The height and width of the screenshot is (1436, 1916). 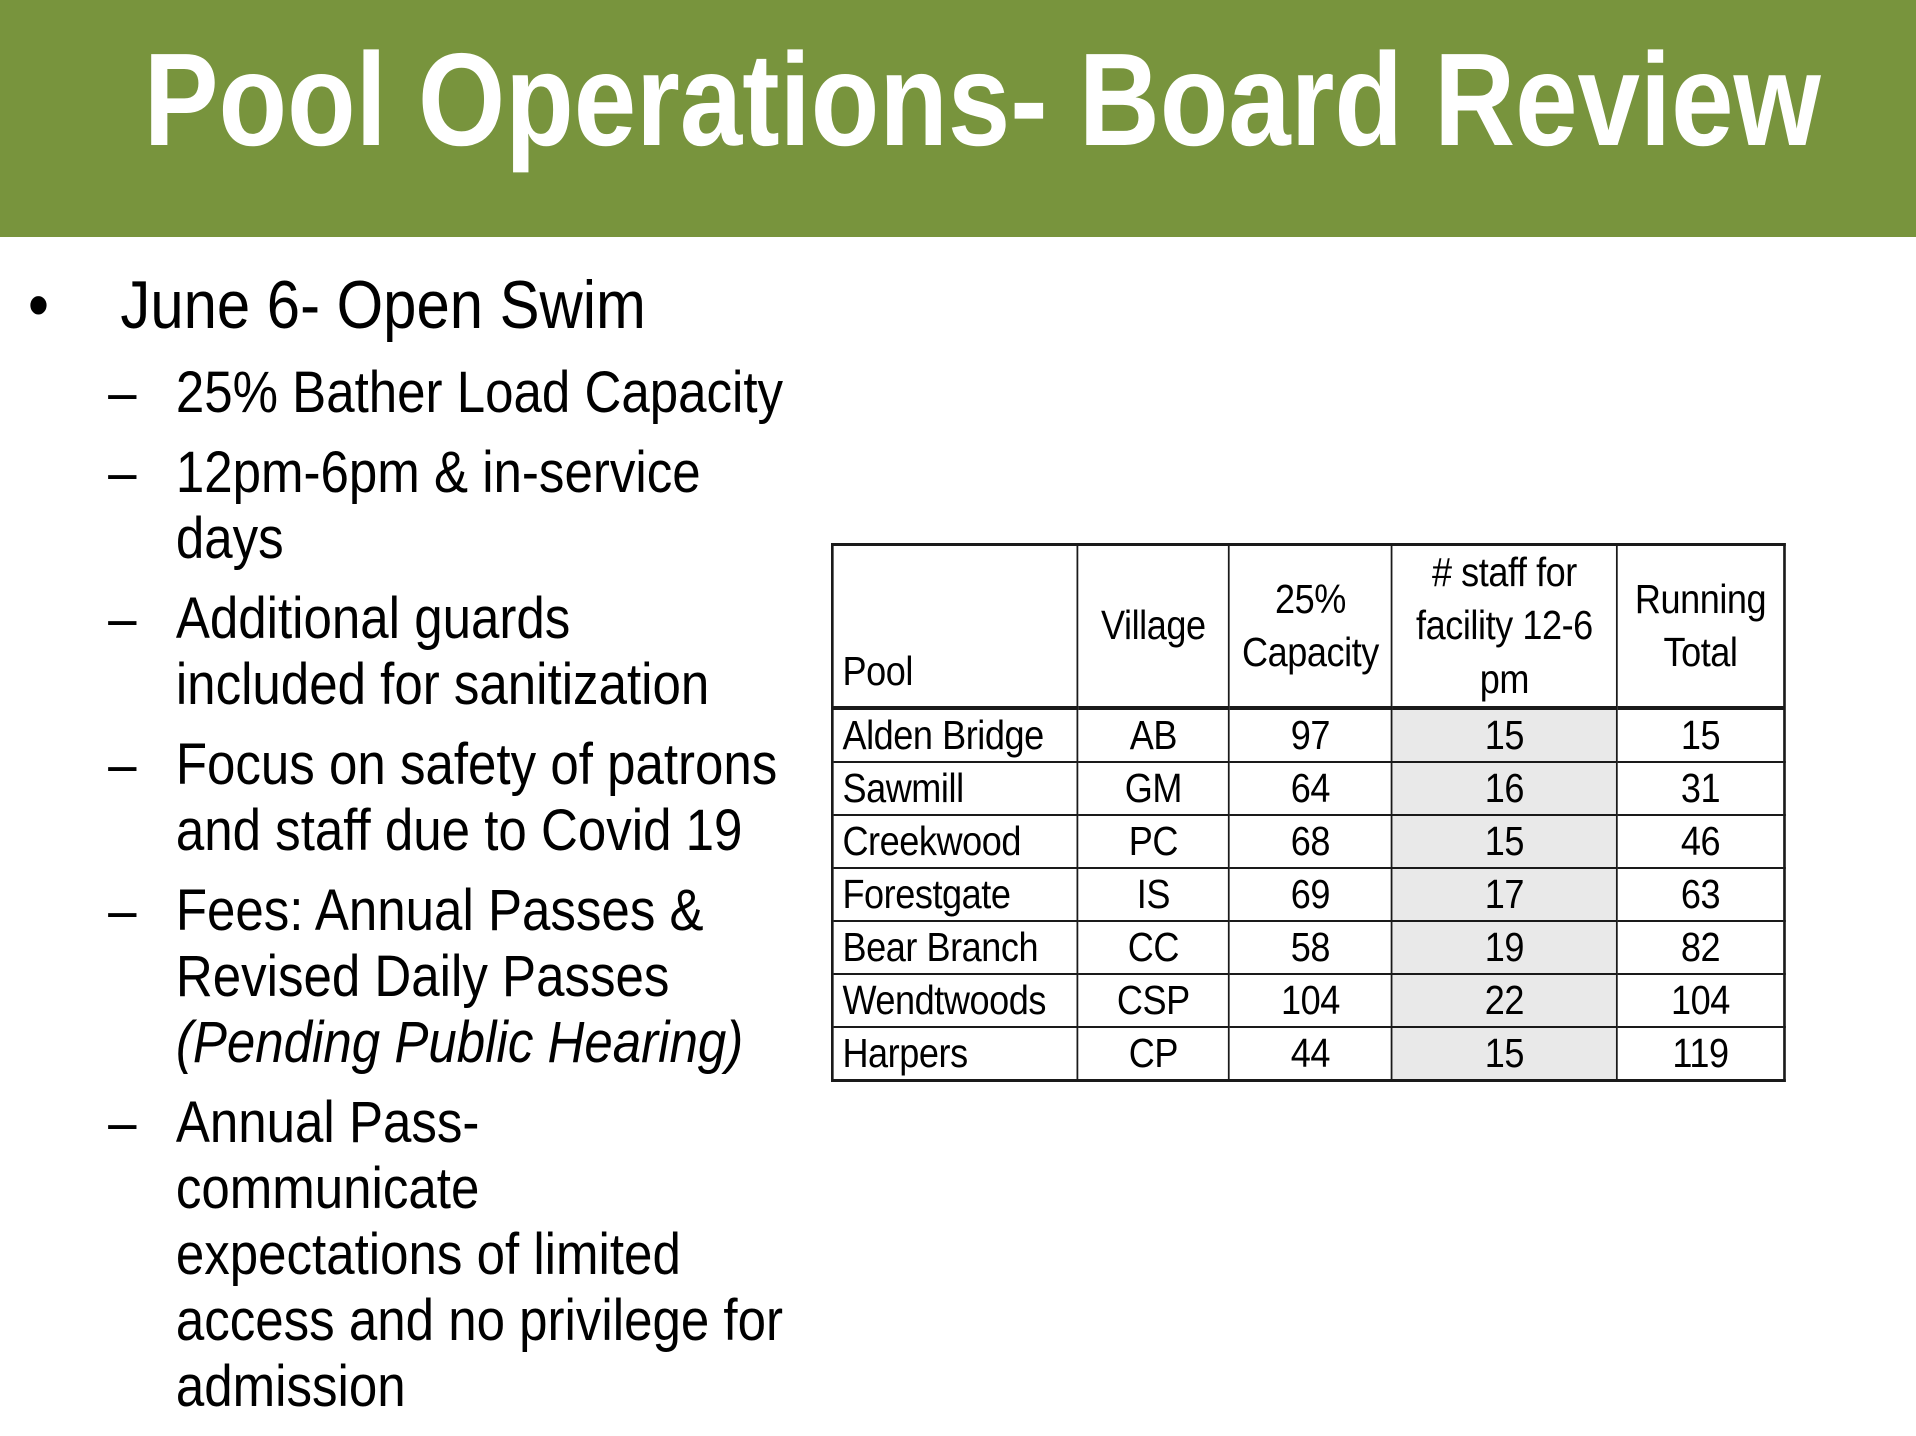 What do you see at coordinates (982, 99) in the screenshot?
I see `slide-title: Pool Operations- Board Review` at bounding box center [982, 99].